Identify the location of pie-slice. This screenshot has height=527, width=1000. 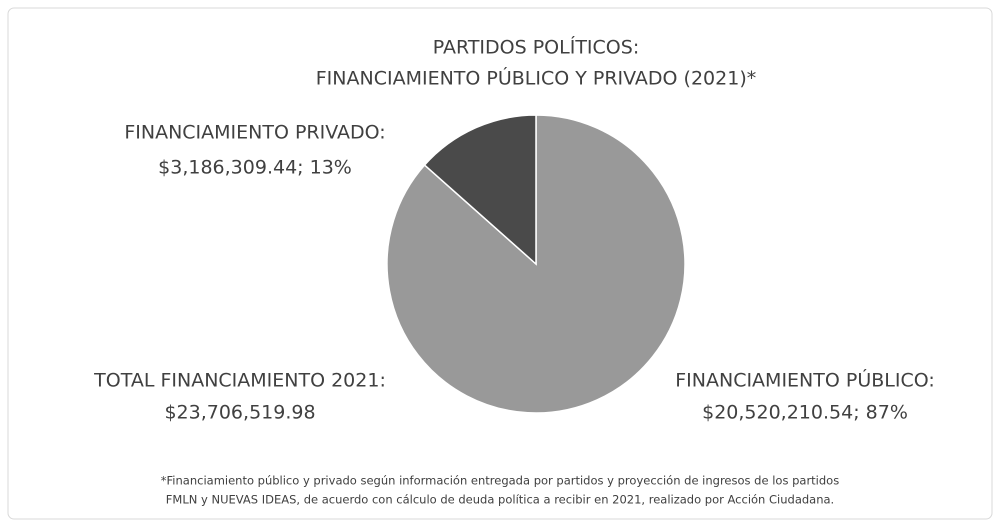
(480, 190).